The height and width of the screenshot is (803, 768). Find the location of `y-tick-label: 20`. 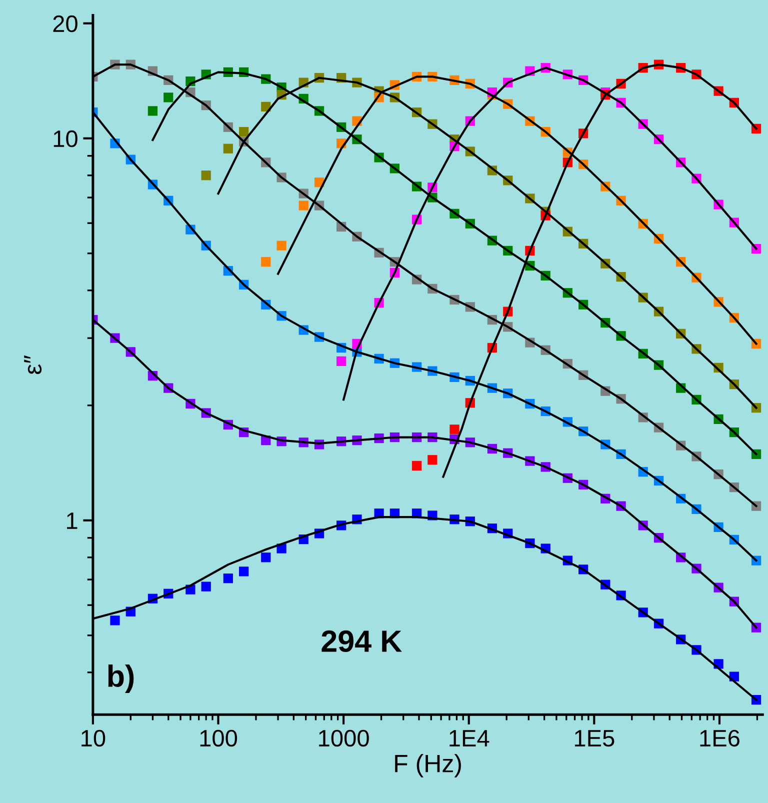

y-tick-label: 20 is located at coordinates (65, 23).